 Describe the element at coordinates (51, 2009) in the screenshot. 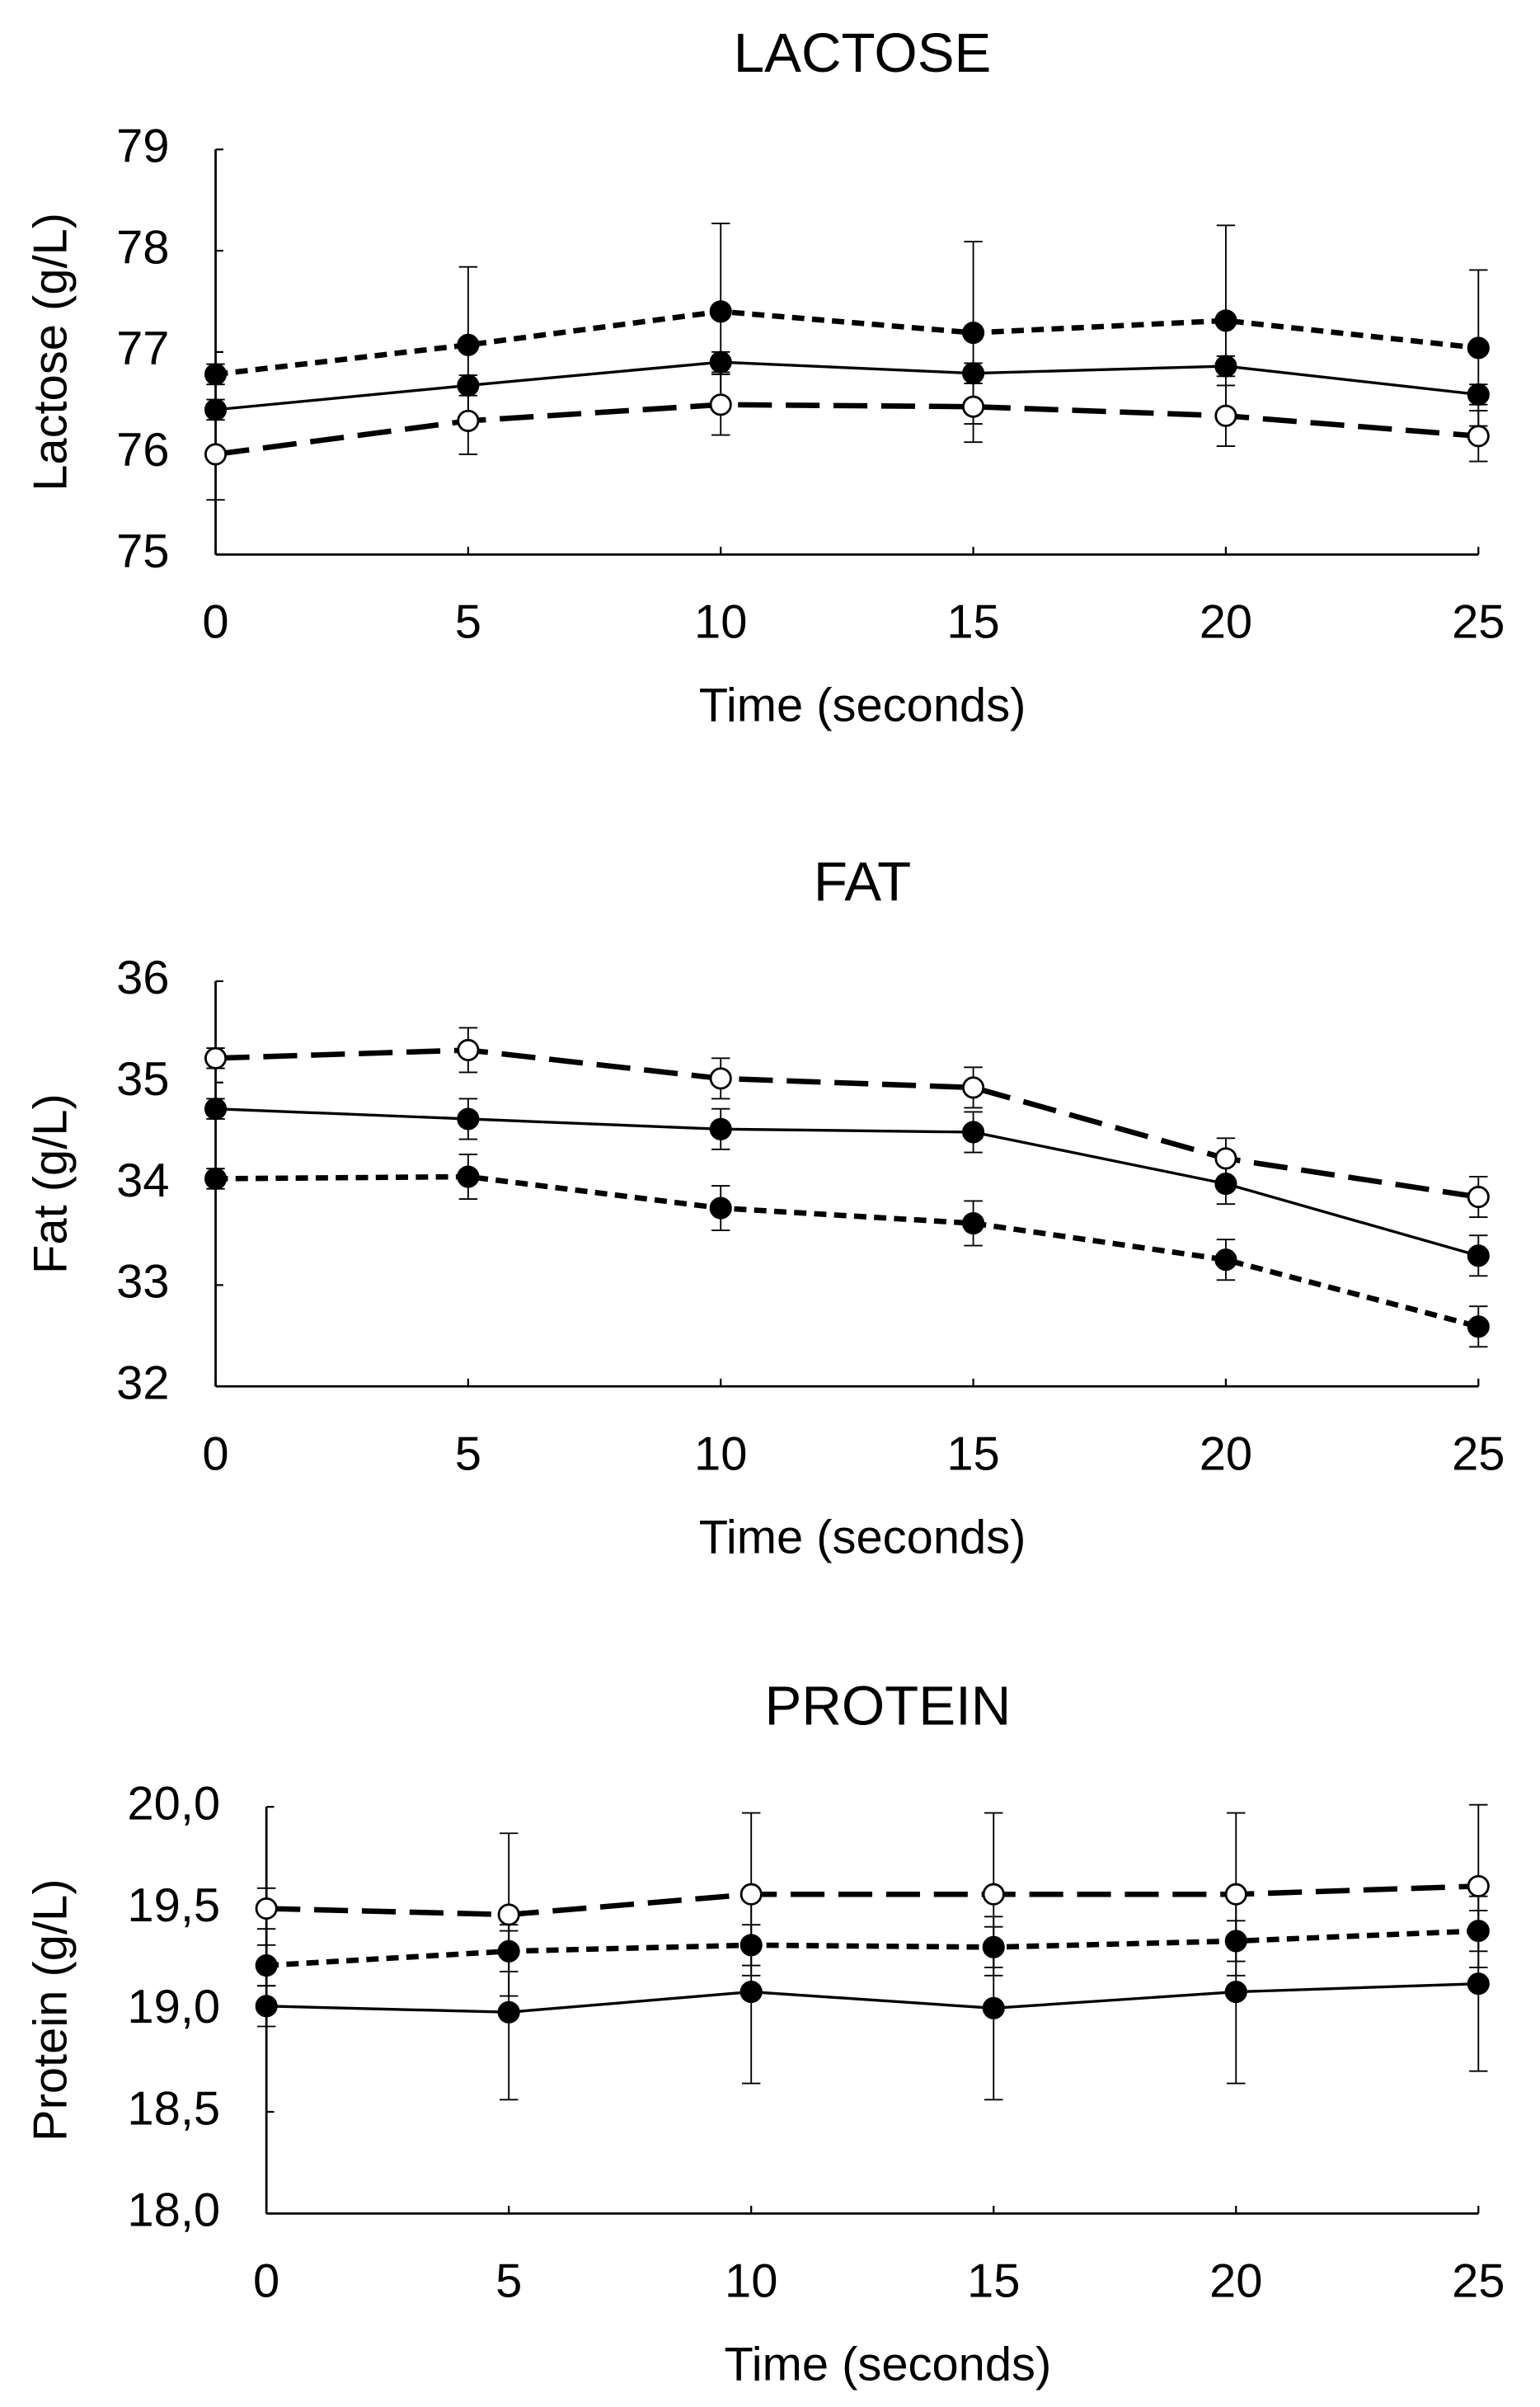

I see `y-axis-label: Protein (g/L)` at that location.